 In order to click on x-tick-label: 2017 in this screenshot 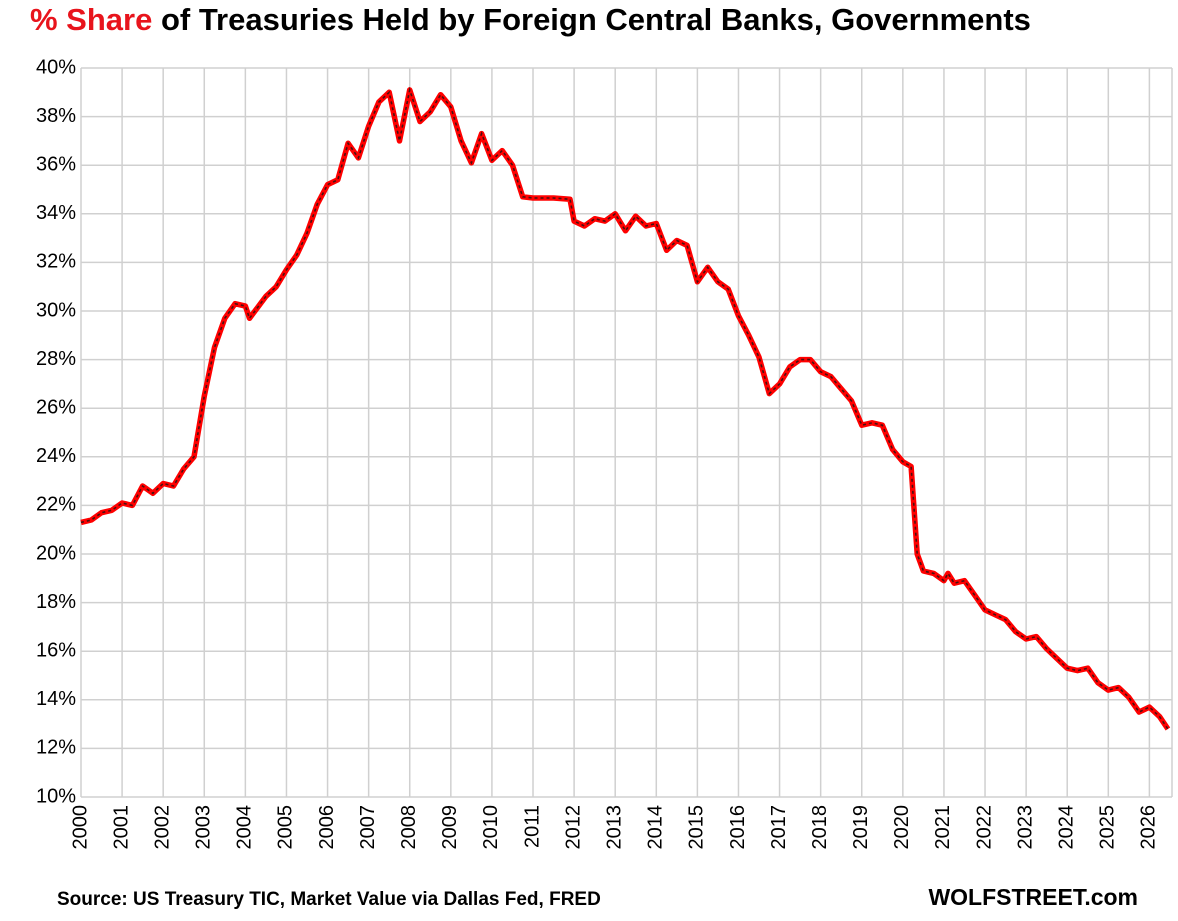, I will do `click(779, 827)`.